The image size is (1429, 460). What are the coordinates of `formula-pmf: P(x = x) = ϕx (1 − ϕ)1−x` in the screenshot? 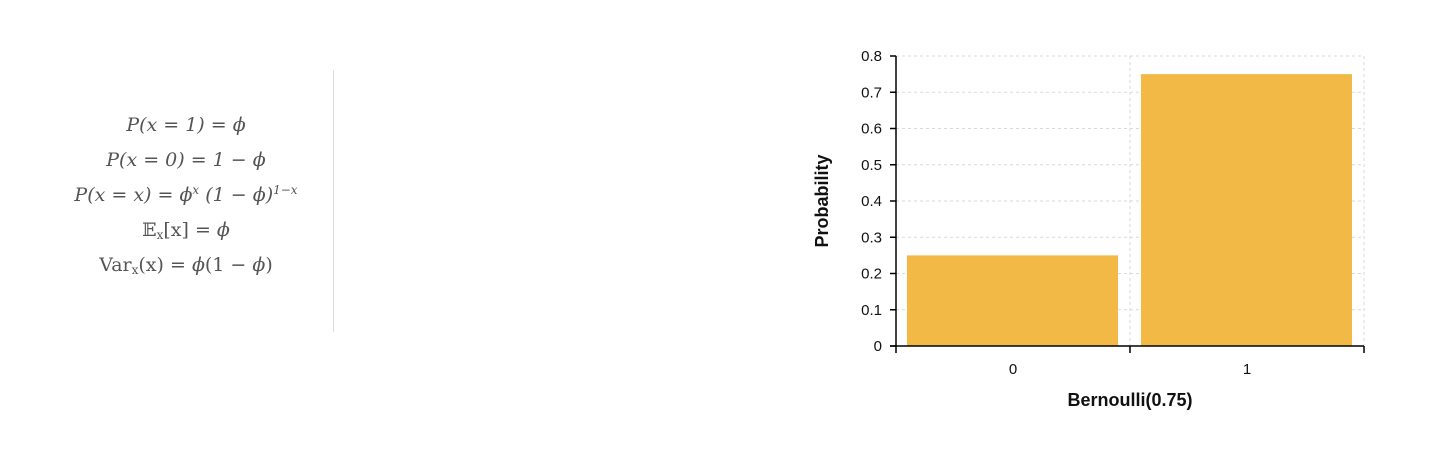 It's located at (186, 195).